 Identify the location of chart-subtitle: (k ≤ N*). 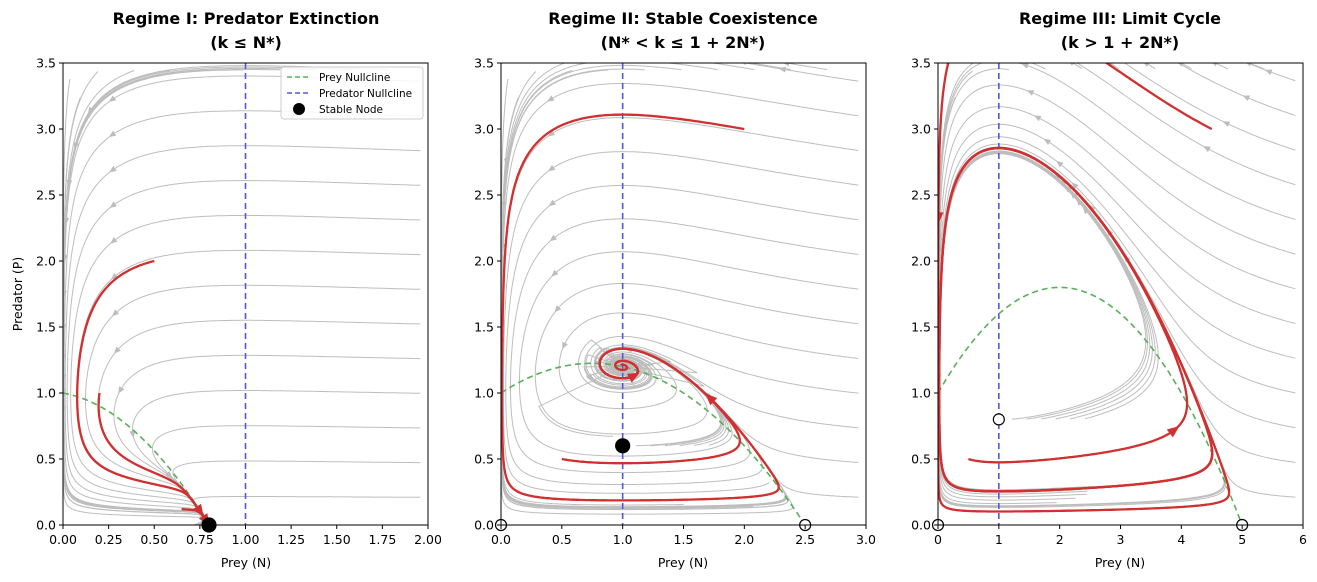
(246, 42).